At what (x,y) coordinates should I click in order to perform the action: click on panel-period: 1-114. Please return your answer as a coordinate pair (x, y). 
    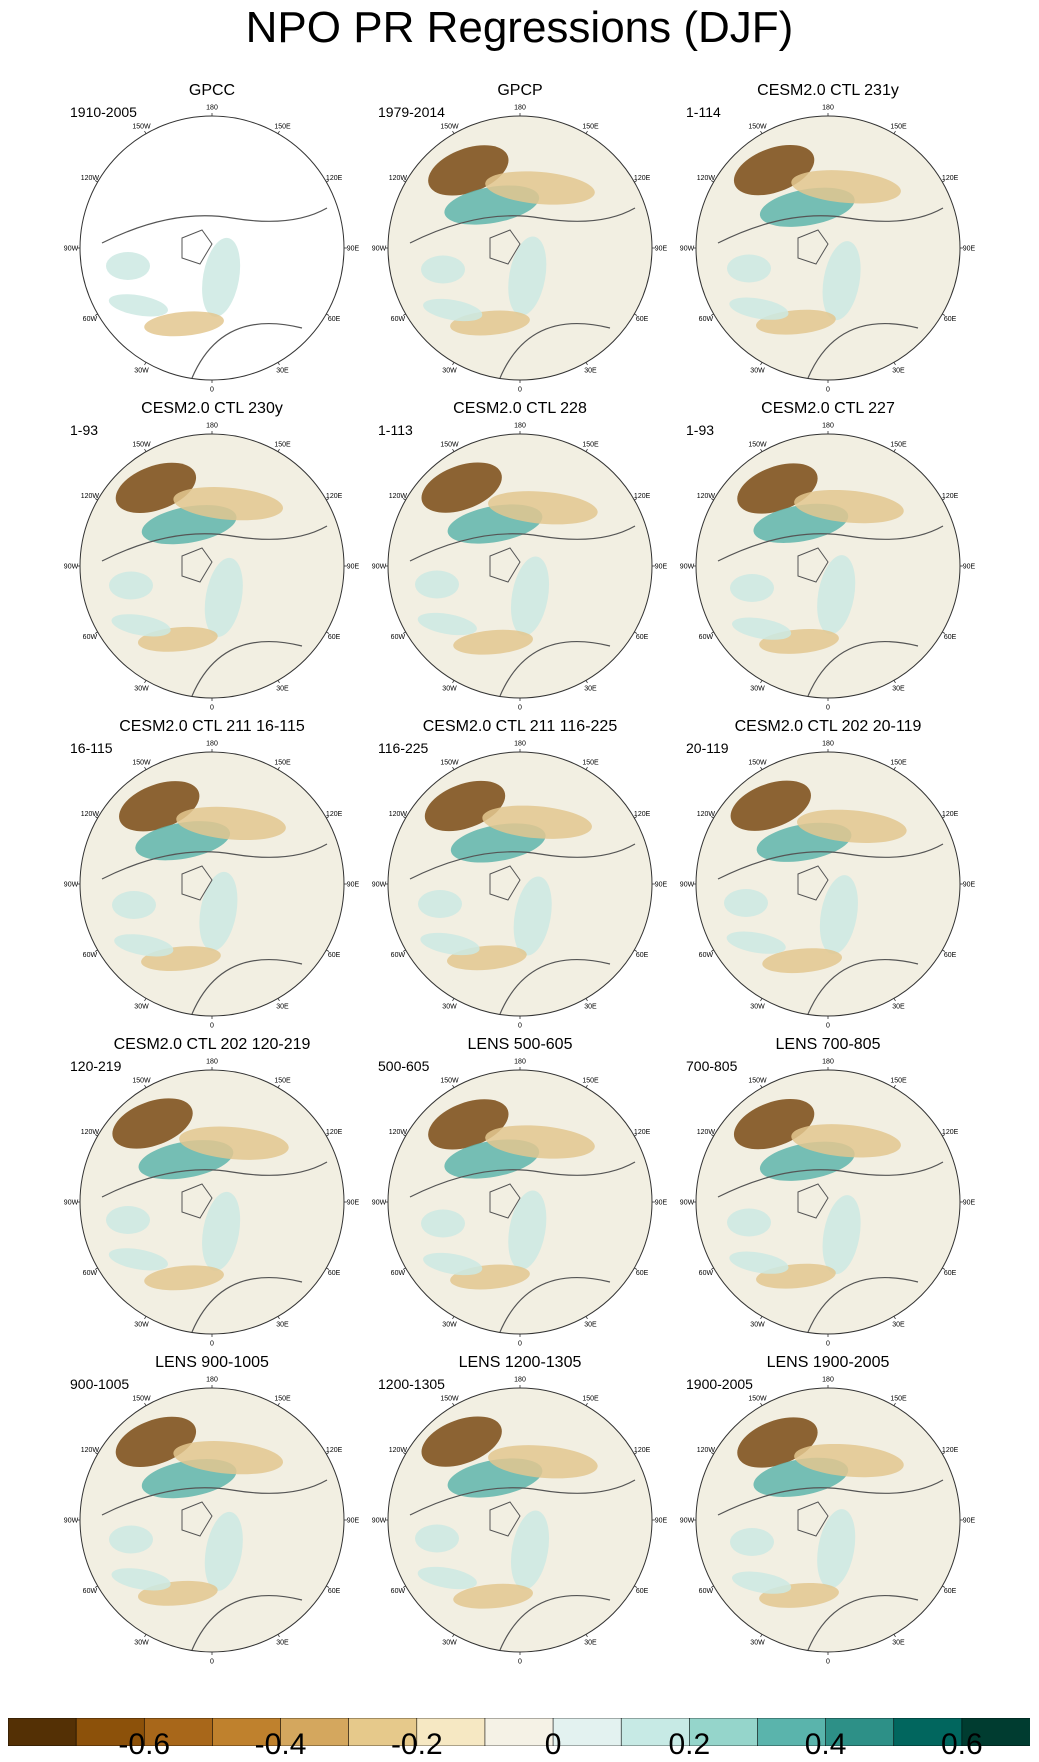
    Looking at the image, I should click on (703, 112).